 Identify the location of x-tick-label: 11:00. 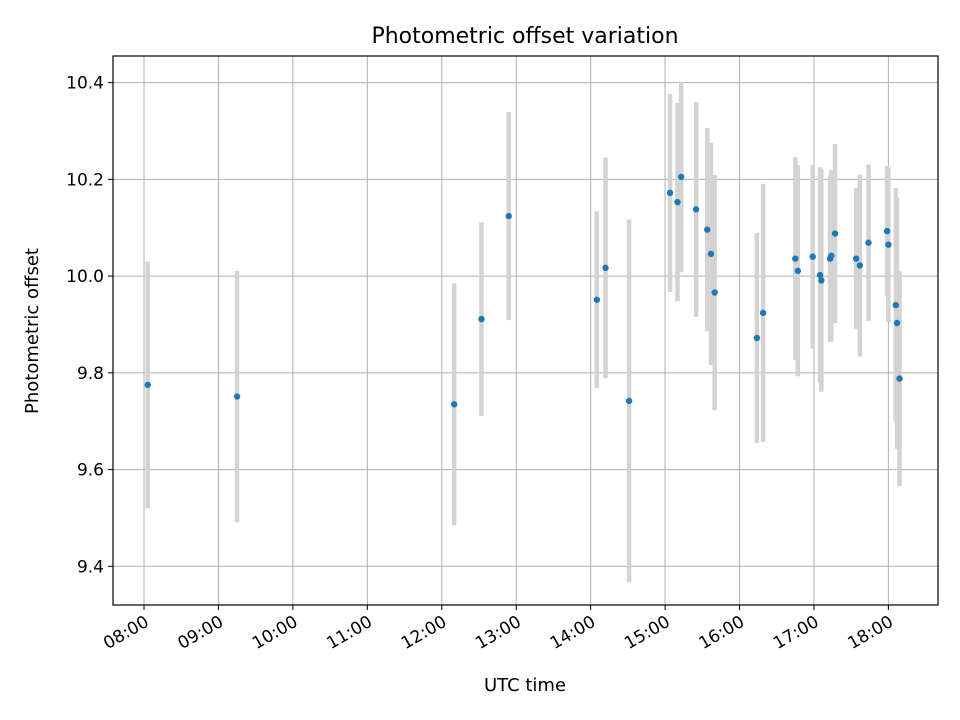
(349, 633).